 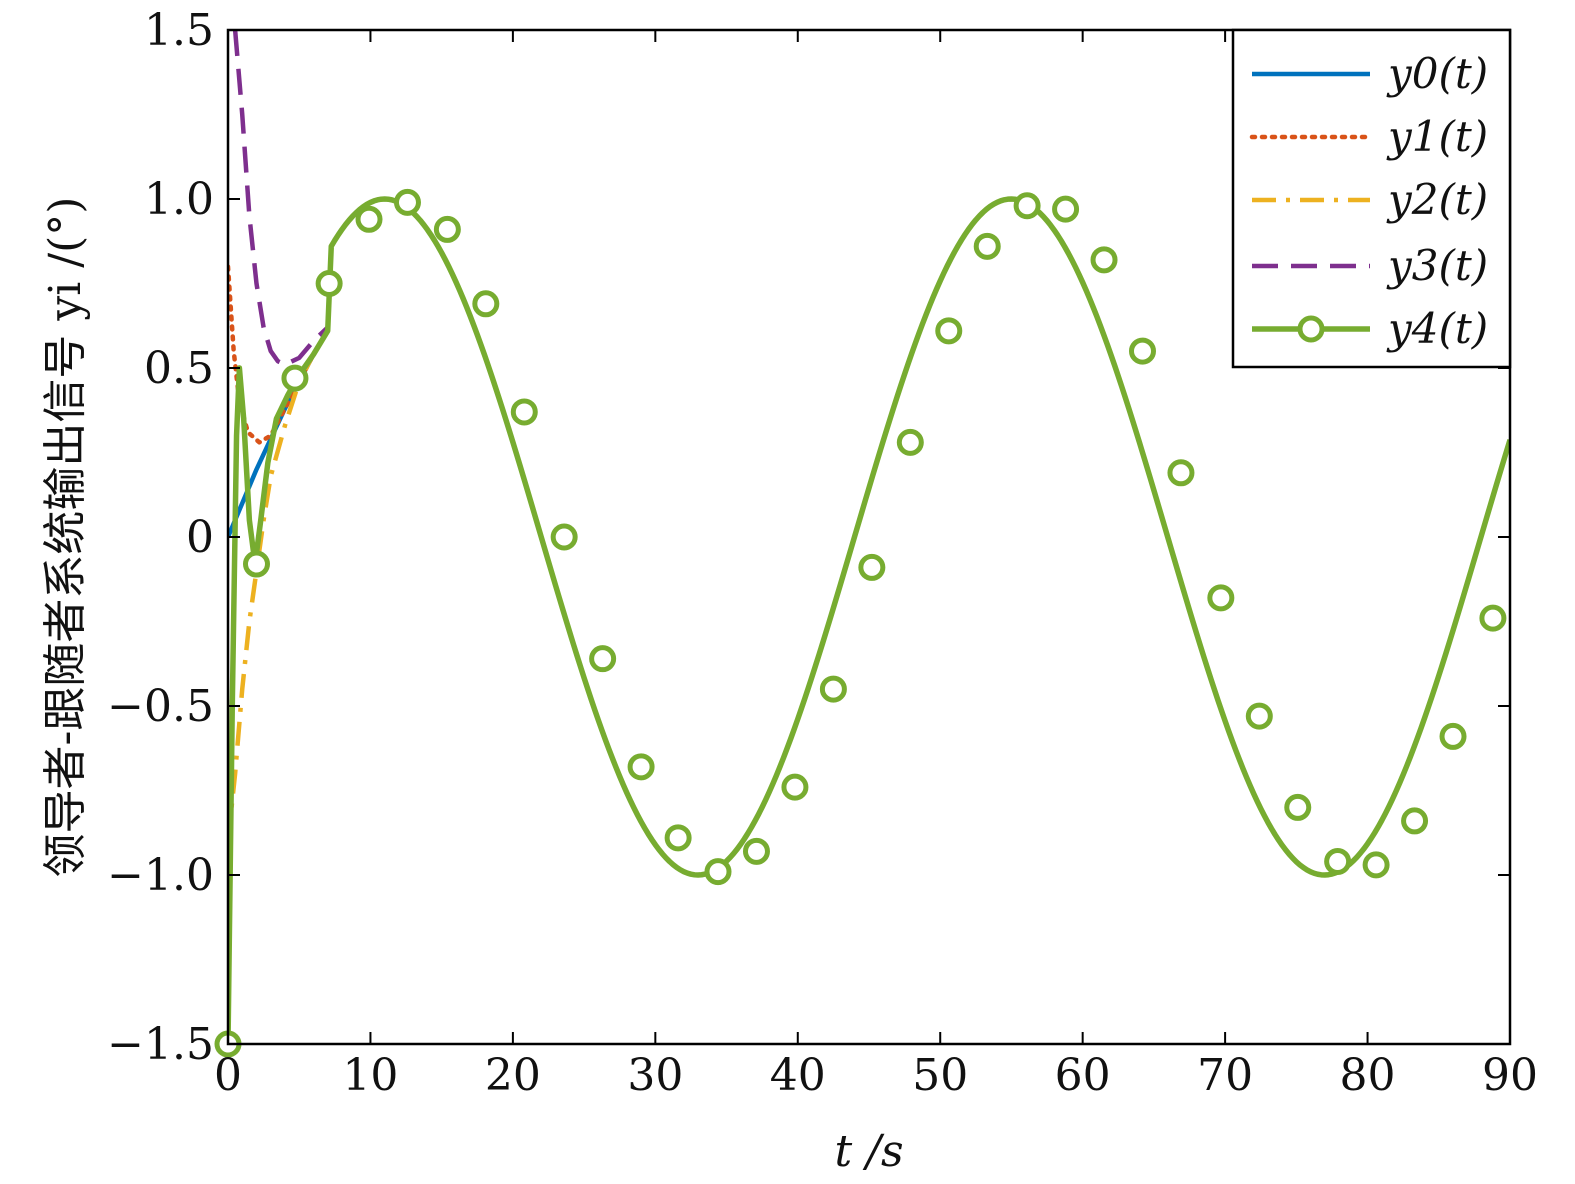 I want to click on x-tick-label: 70, so click(x=1225, y=1075).